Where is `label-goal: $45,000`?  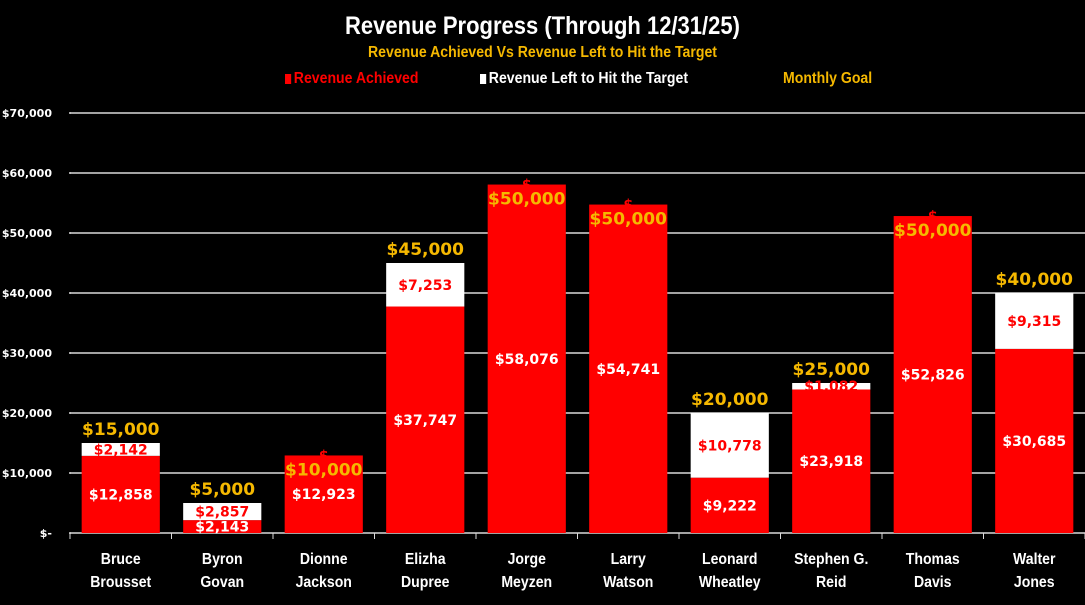 label-goal: $45,000 is located at coordinates (426, 250).